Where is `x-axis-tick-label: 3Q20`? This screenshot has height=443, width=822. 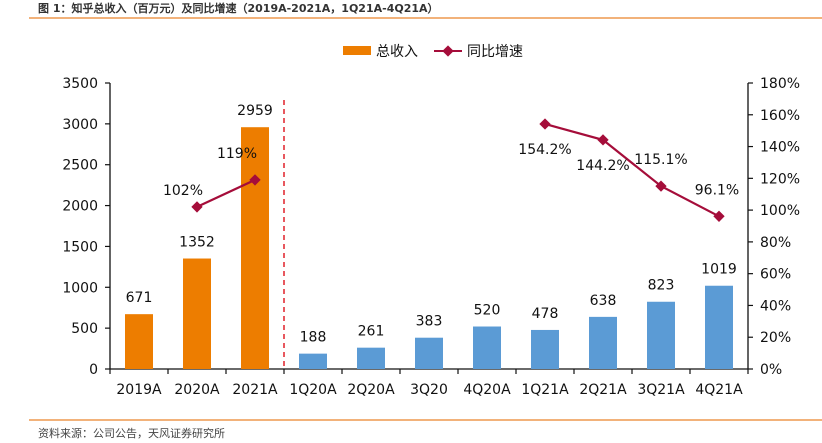
x-axis-tick-label: 3Q20 is located at coordinates (429, 390).